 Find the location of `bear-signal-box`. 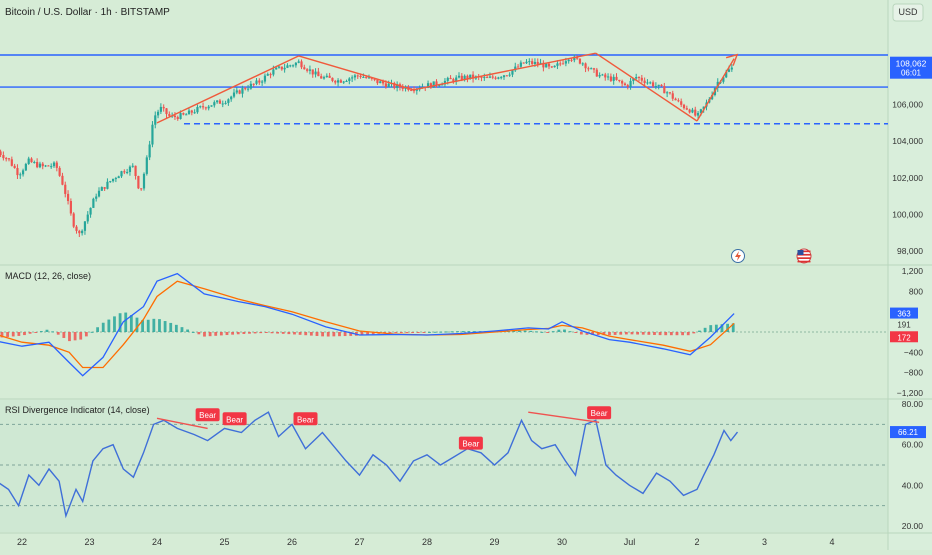

bear-signal-box is located at coordinates (470, 443).